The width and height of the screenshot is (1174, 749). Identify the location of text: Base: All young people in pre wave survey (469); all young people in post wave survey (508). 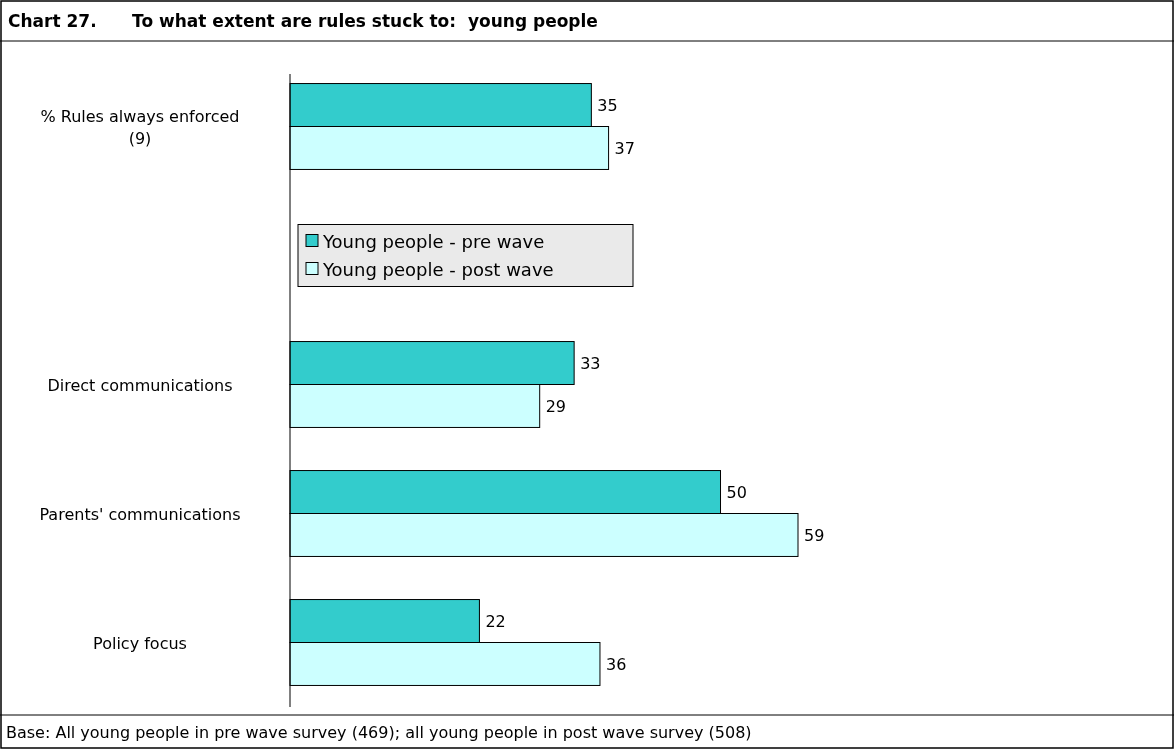
(379, 732).